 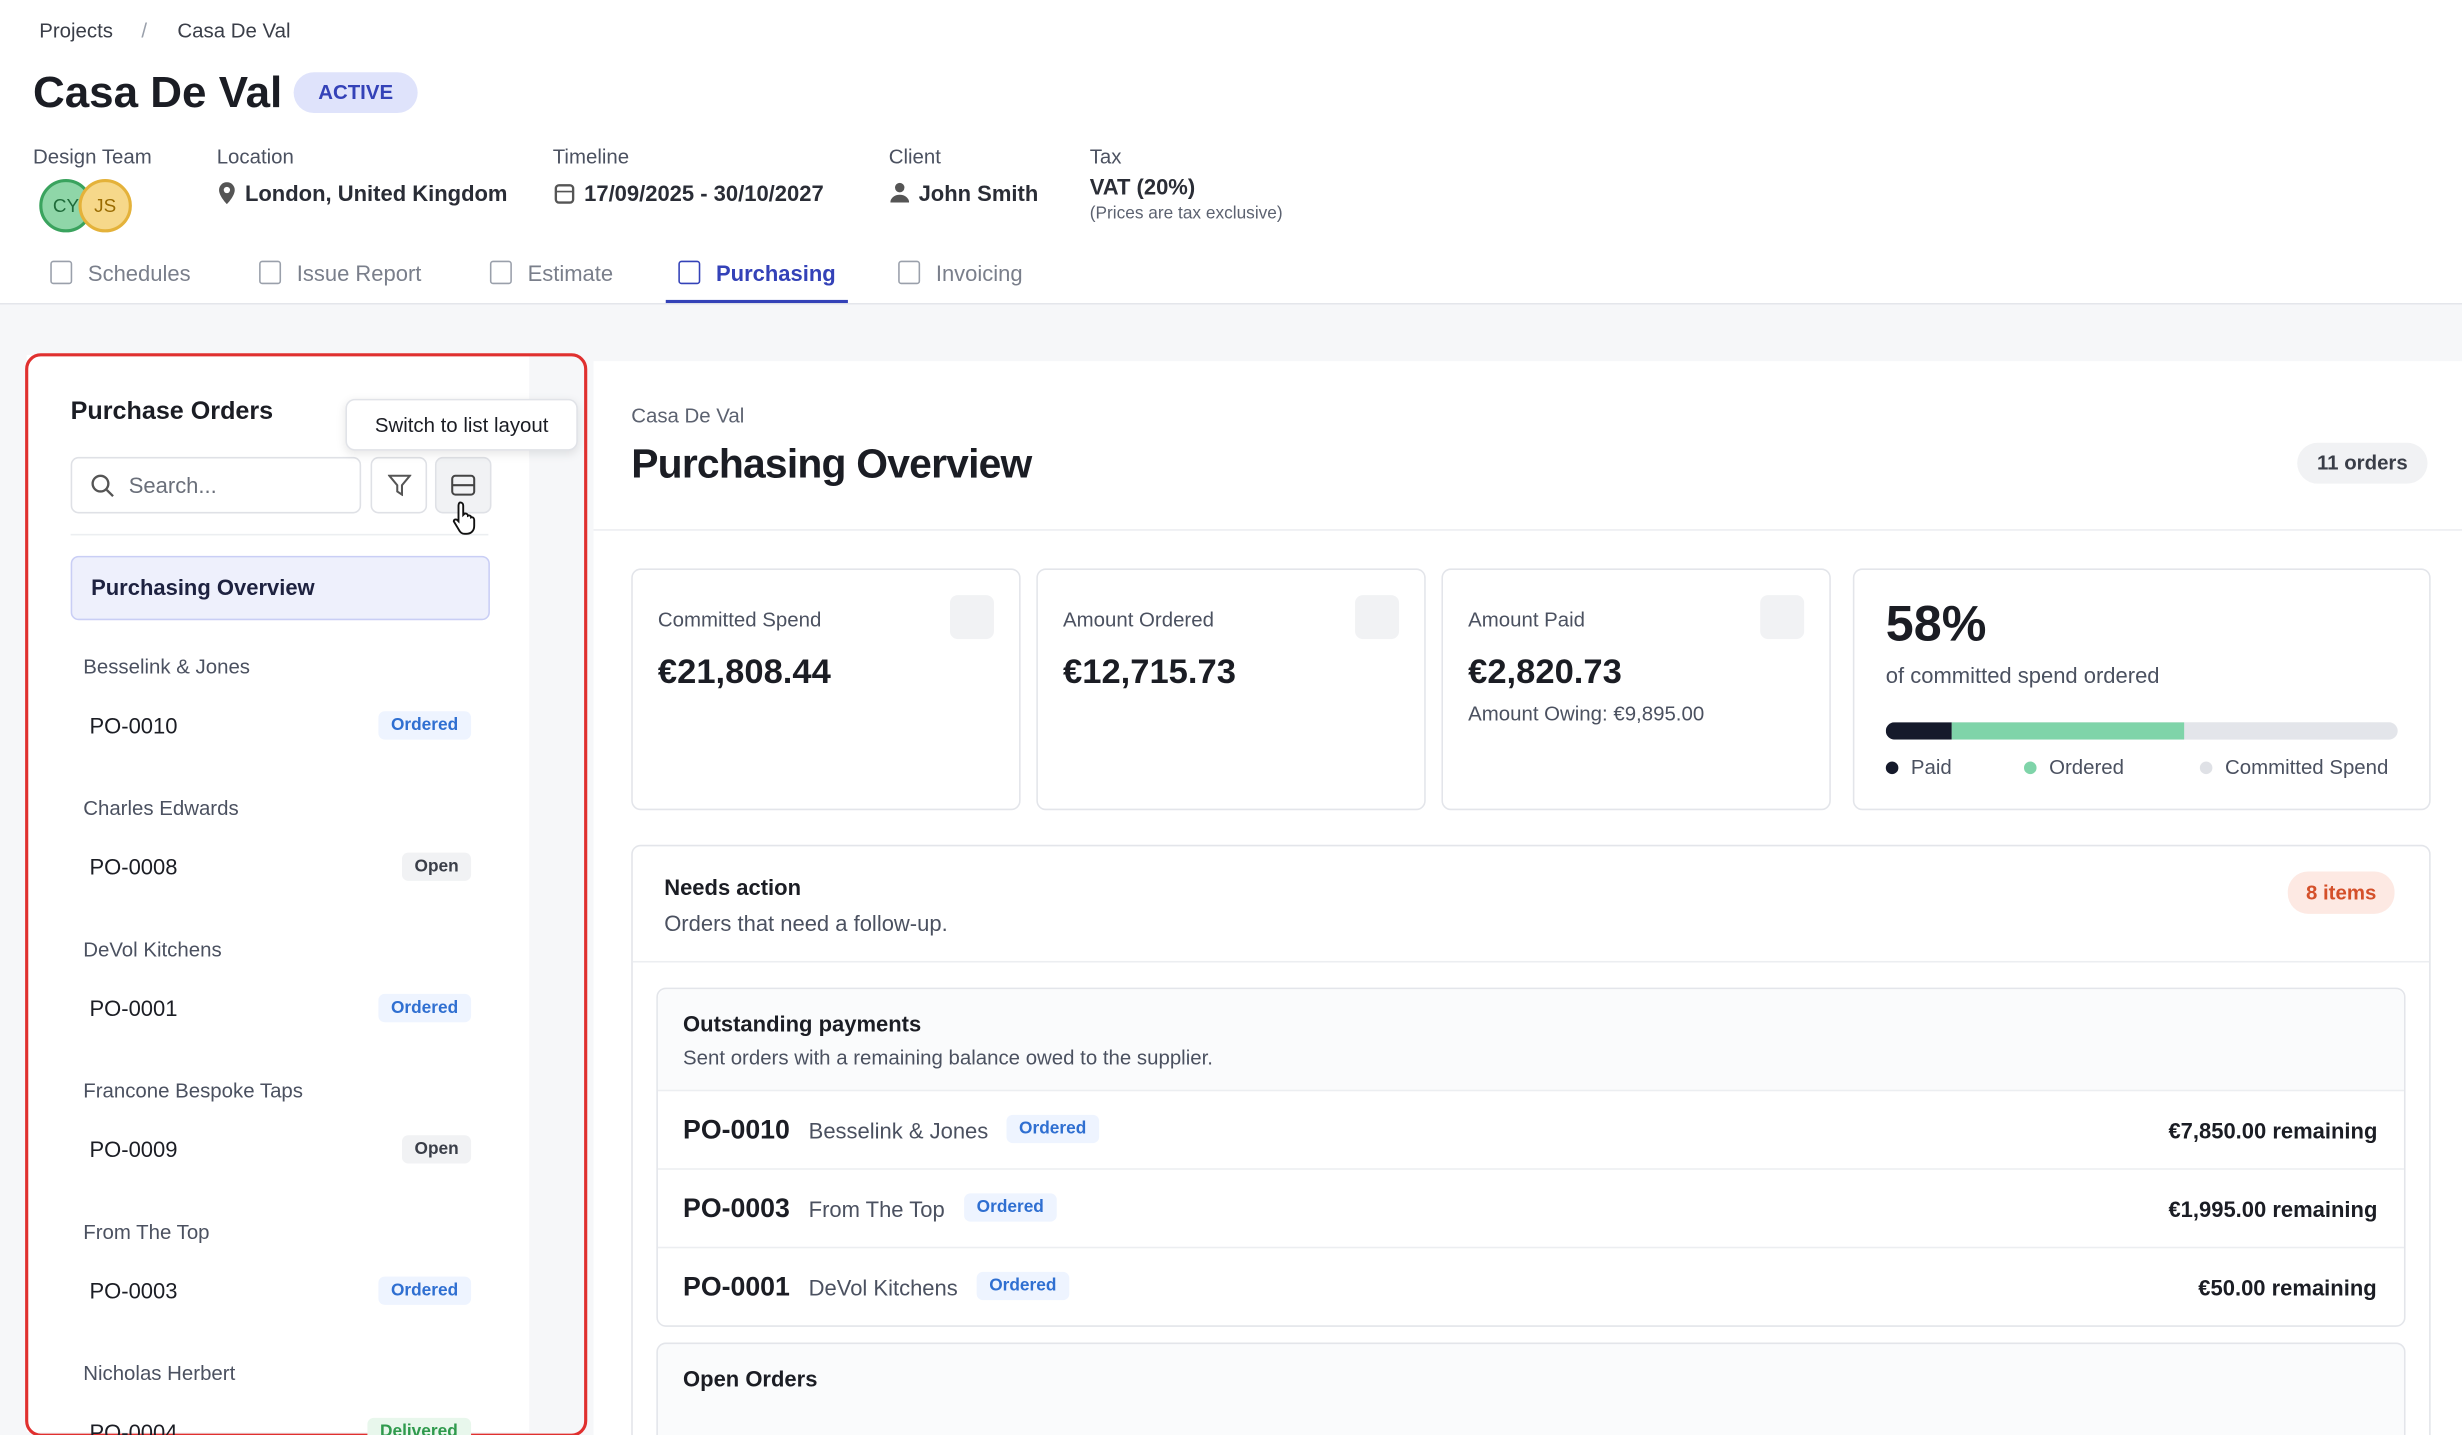 I want to click on bar-paid, so click(x=1919, y=731).